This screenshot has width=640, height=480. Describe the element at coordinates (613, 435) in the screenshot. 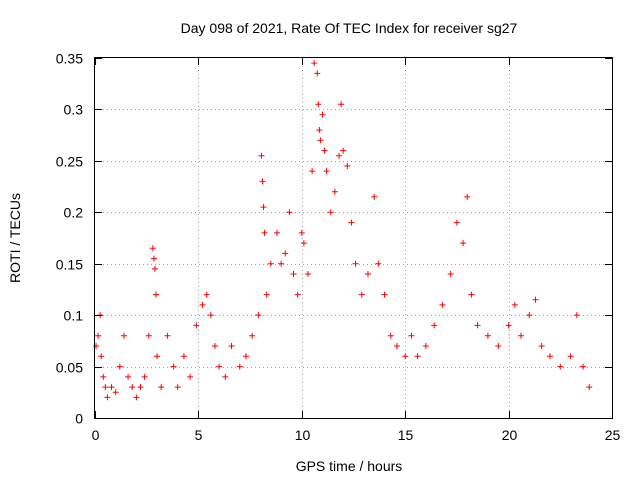

I see `x-tick-label: 25` at that location.